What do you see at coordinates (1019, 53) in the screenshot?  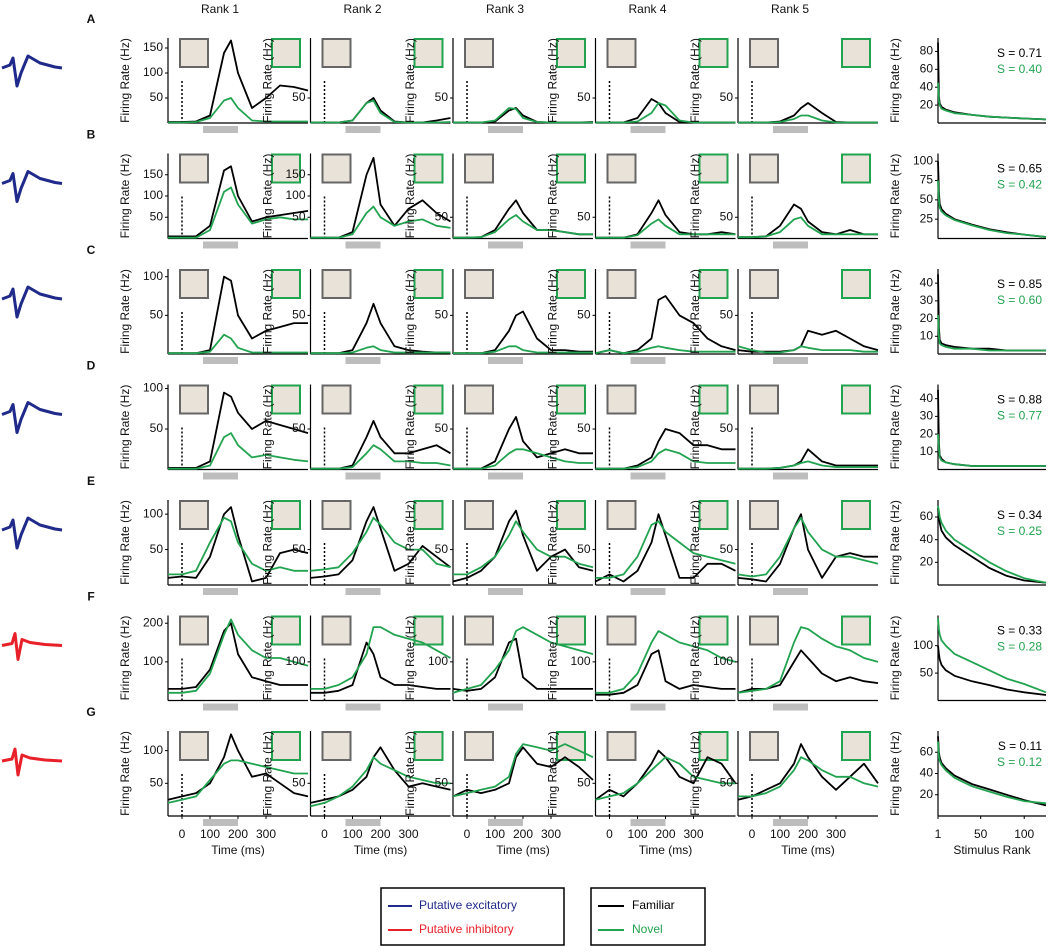 I see `annotation: S = 0.71` at bounding box center [1019, 53].